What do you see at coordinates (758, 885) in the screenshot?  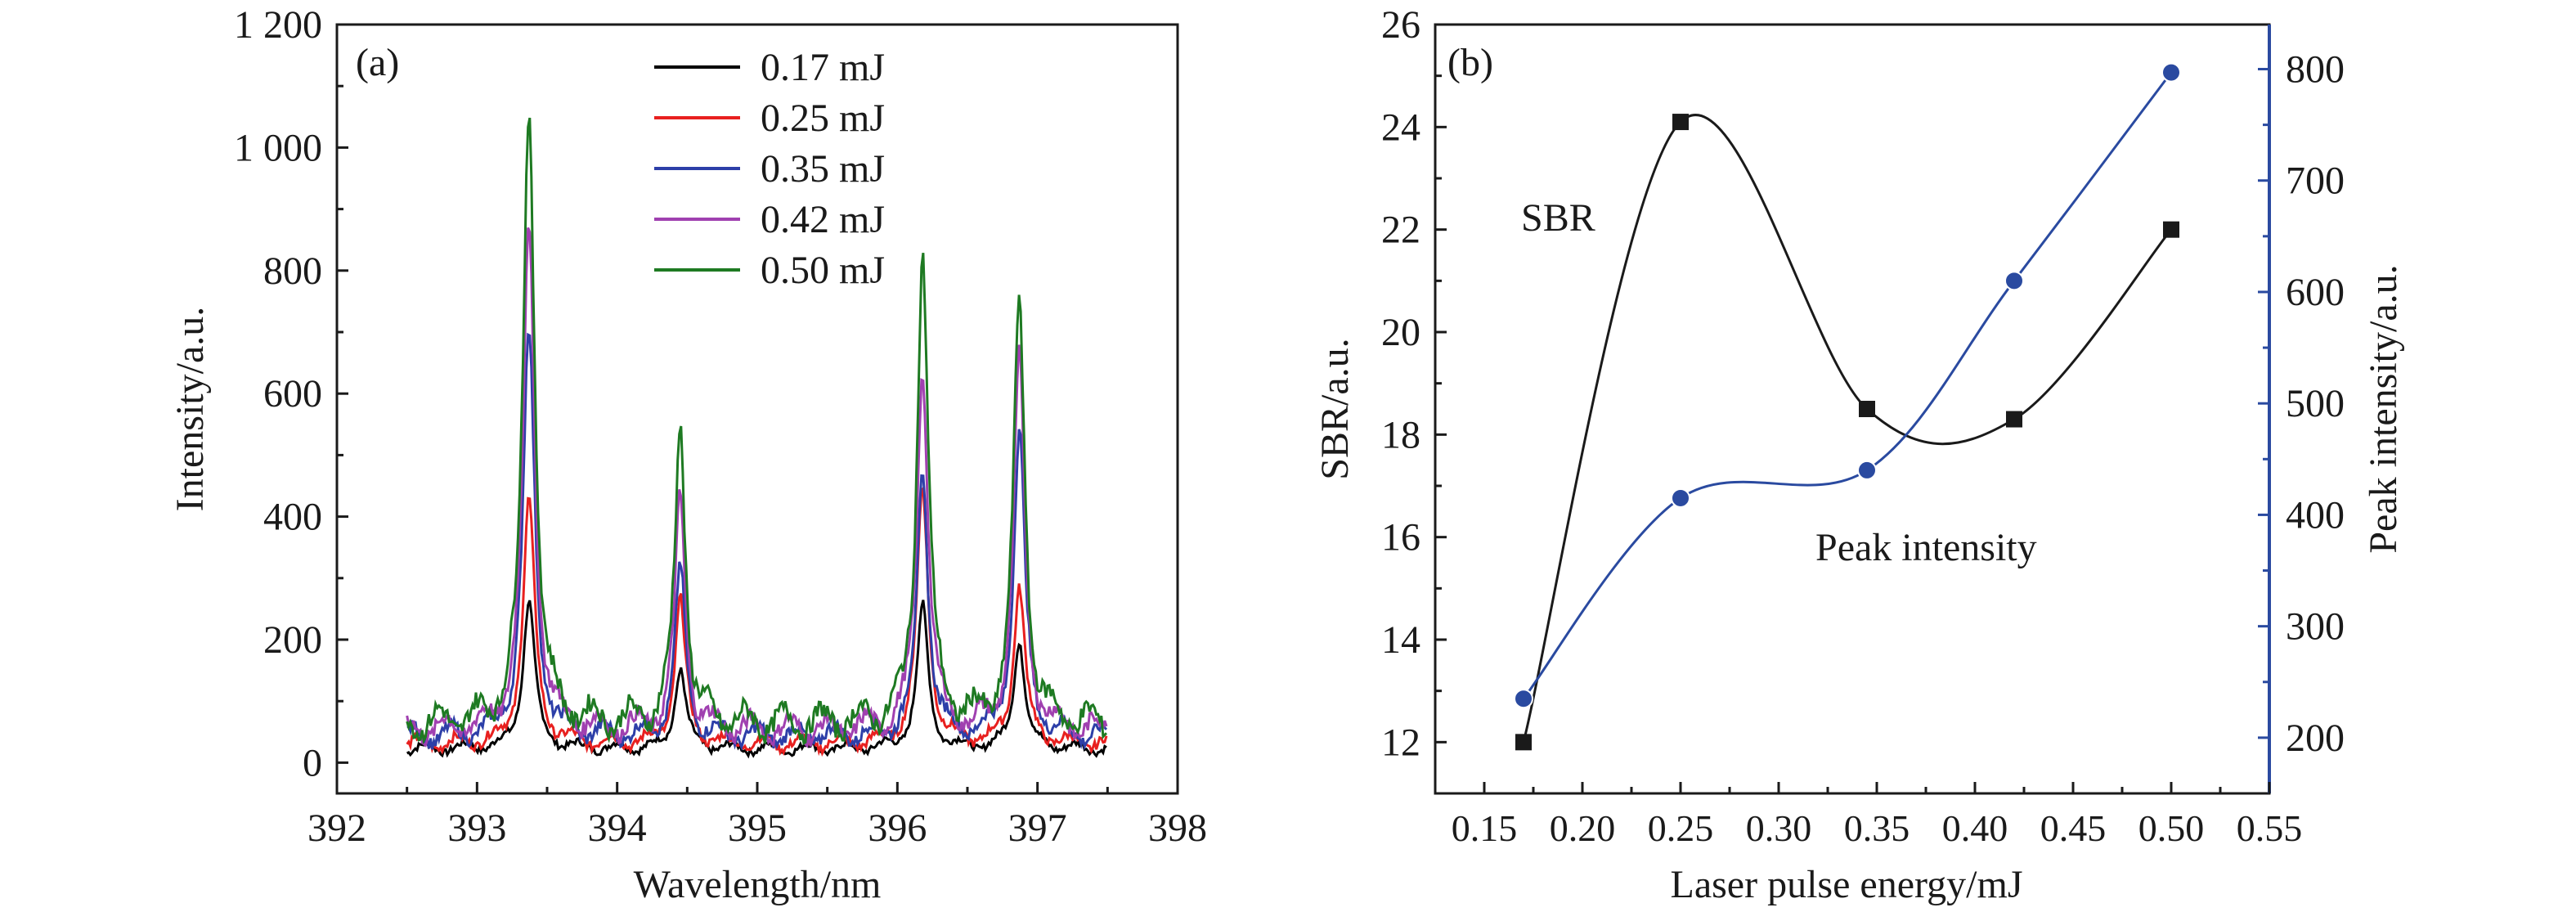 I see `panel-a-x-axis-title: Wavelength/nm` at bounding box center [758, 885].